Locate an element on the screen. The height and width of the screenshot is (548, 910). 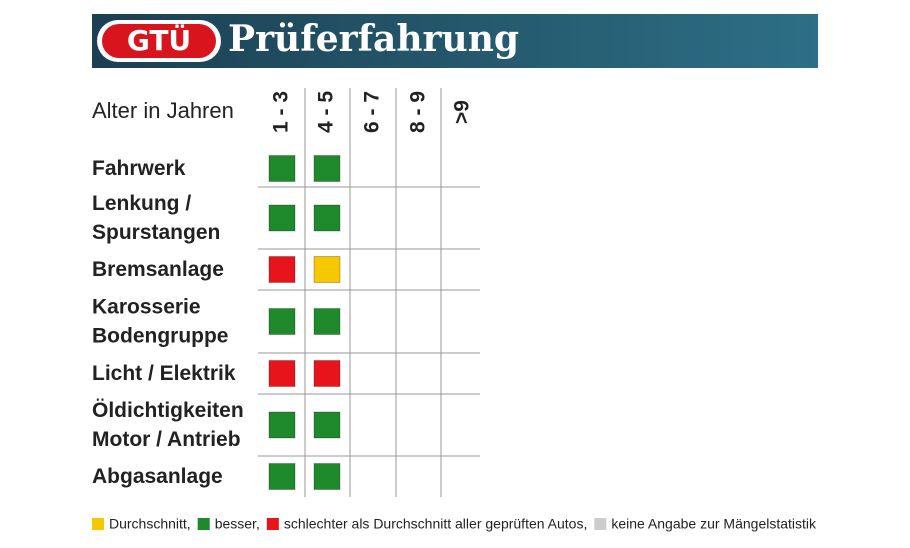
row-label: Motor / Antrieb is located at coordinates (166, 439).